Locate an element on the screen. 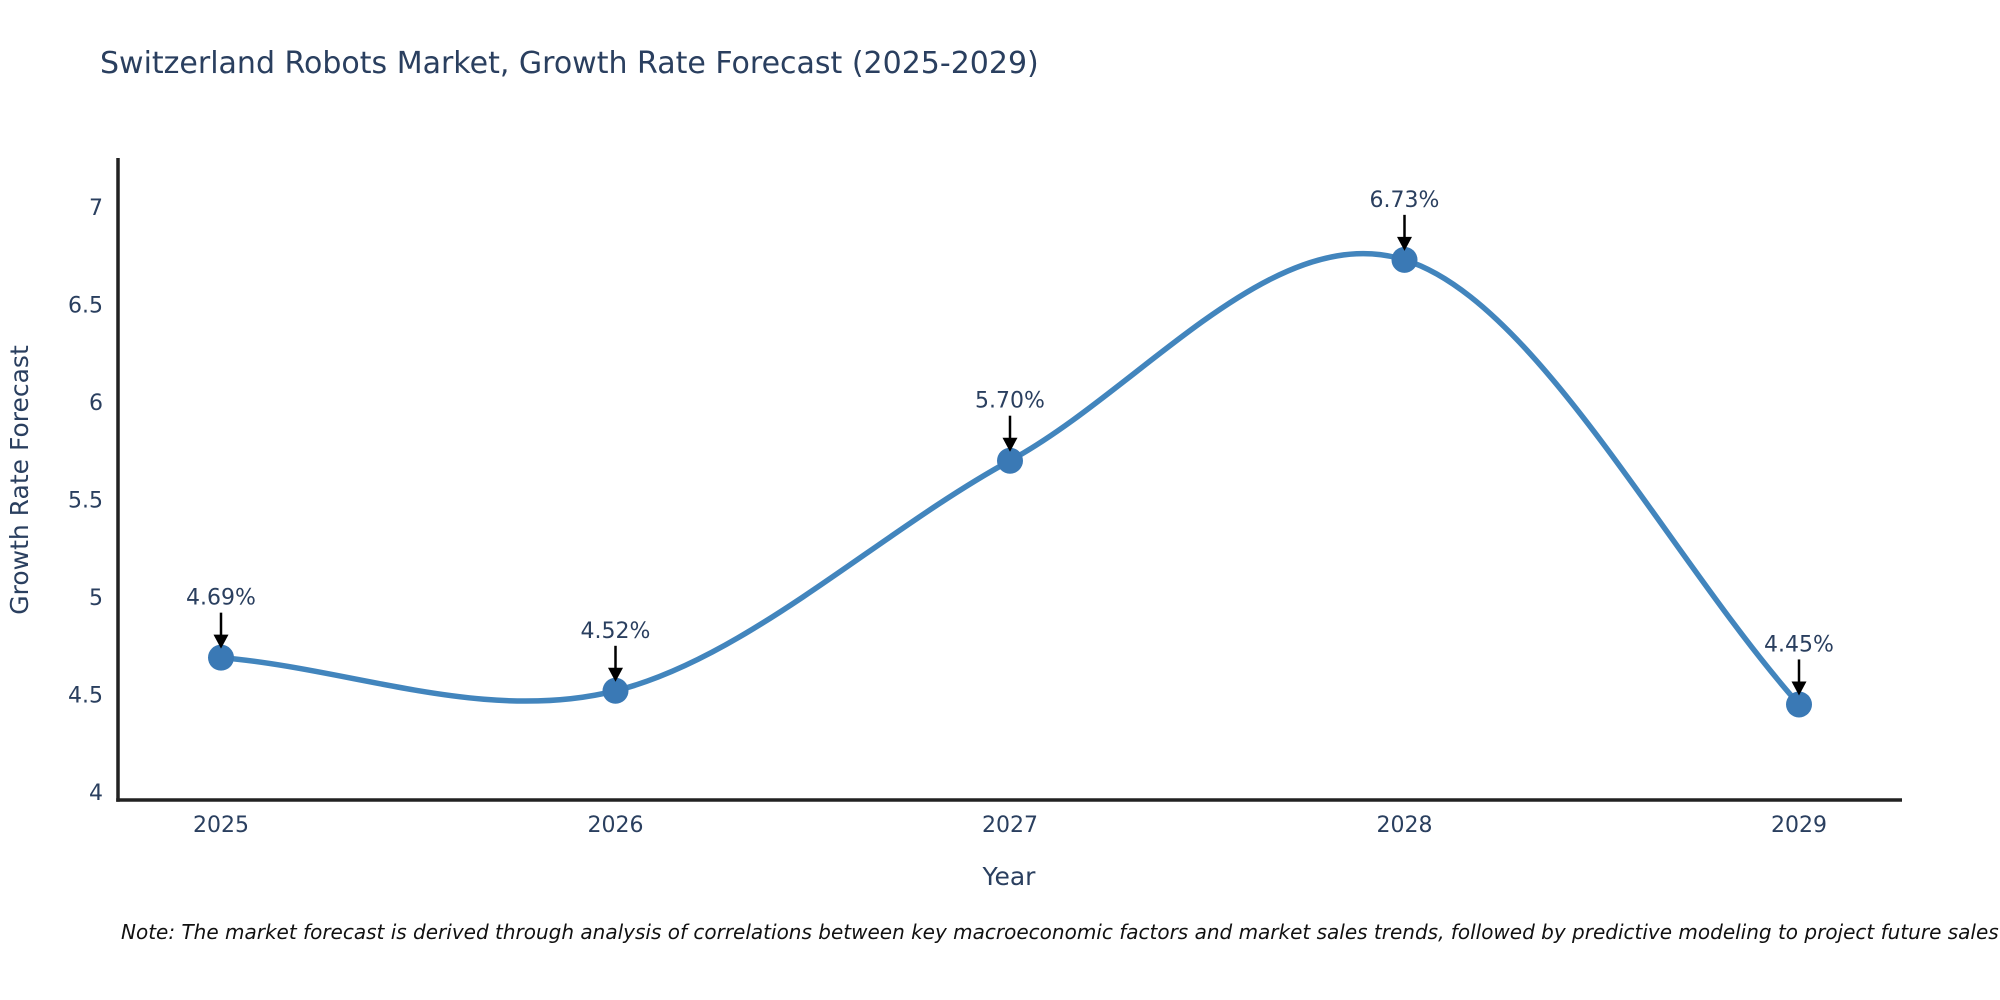 Image resolution: width=2000 pixels, height=1000 pixels. point-value-label: 4.45% is located at coordinates (1799, 644).